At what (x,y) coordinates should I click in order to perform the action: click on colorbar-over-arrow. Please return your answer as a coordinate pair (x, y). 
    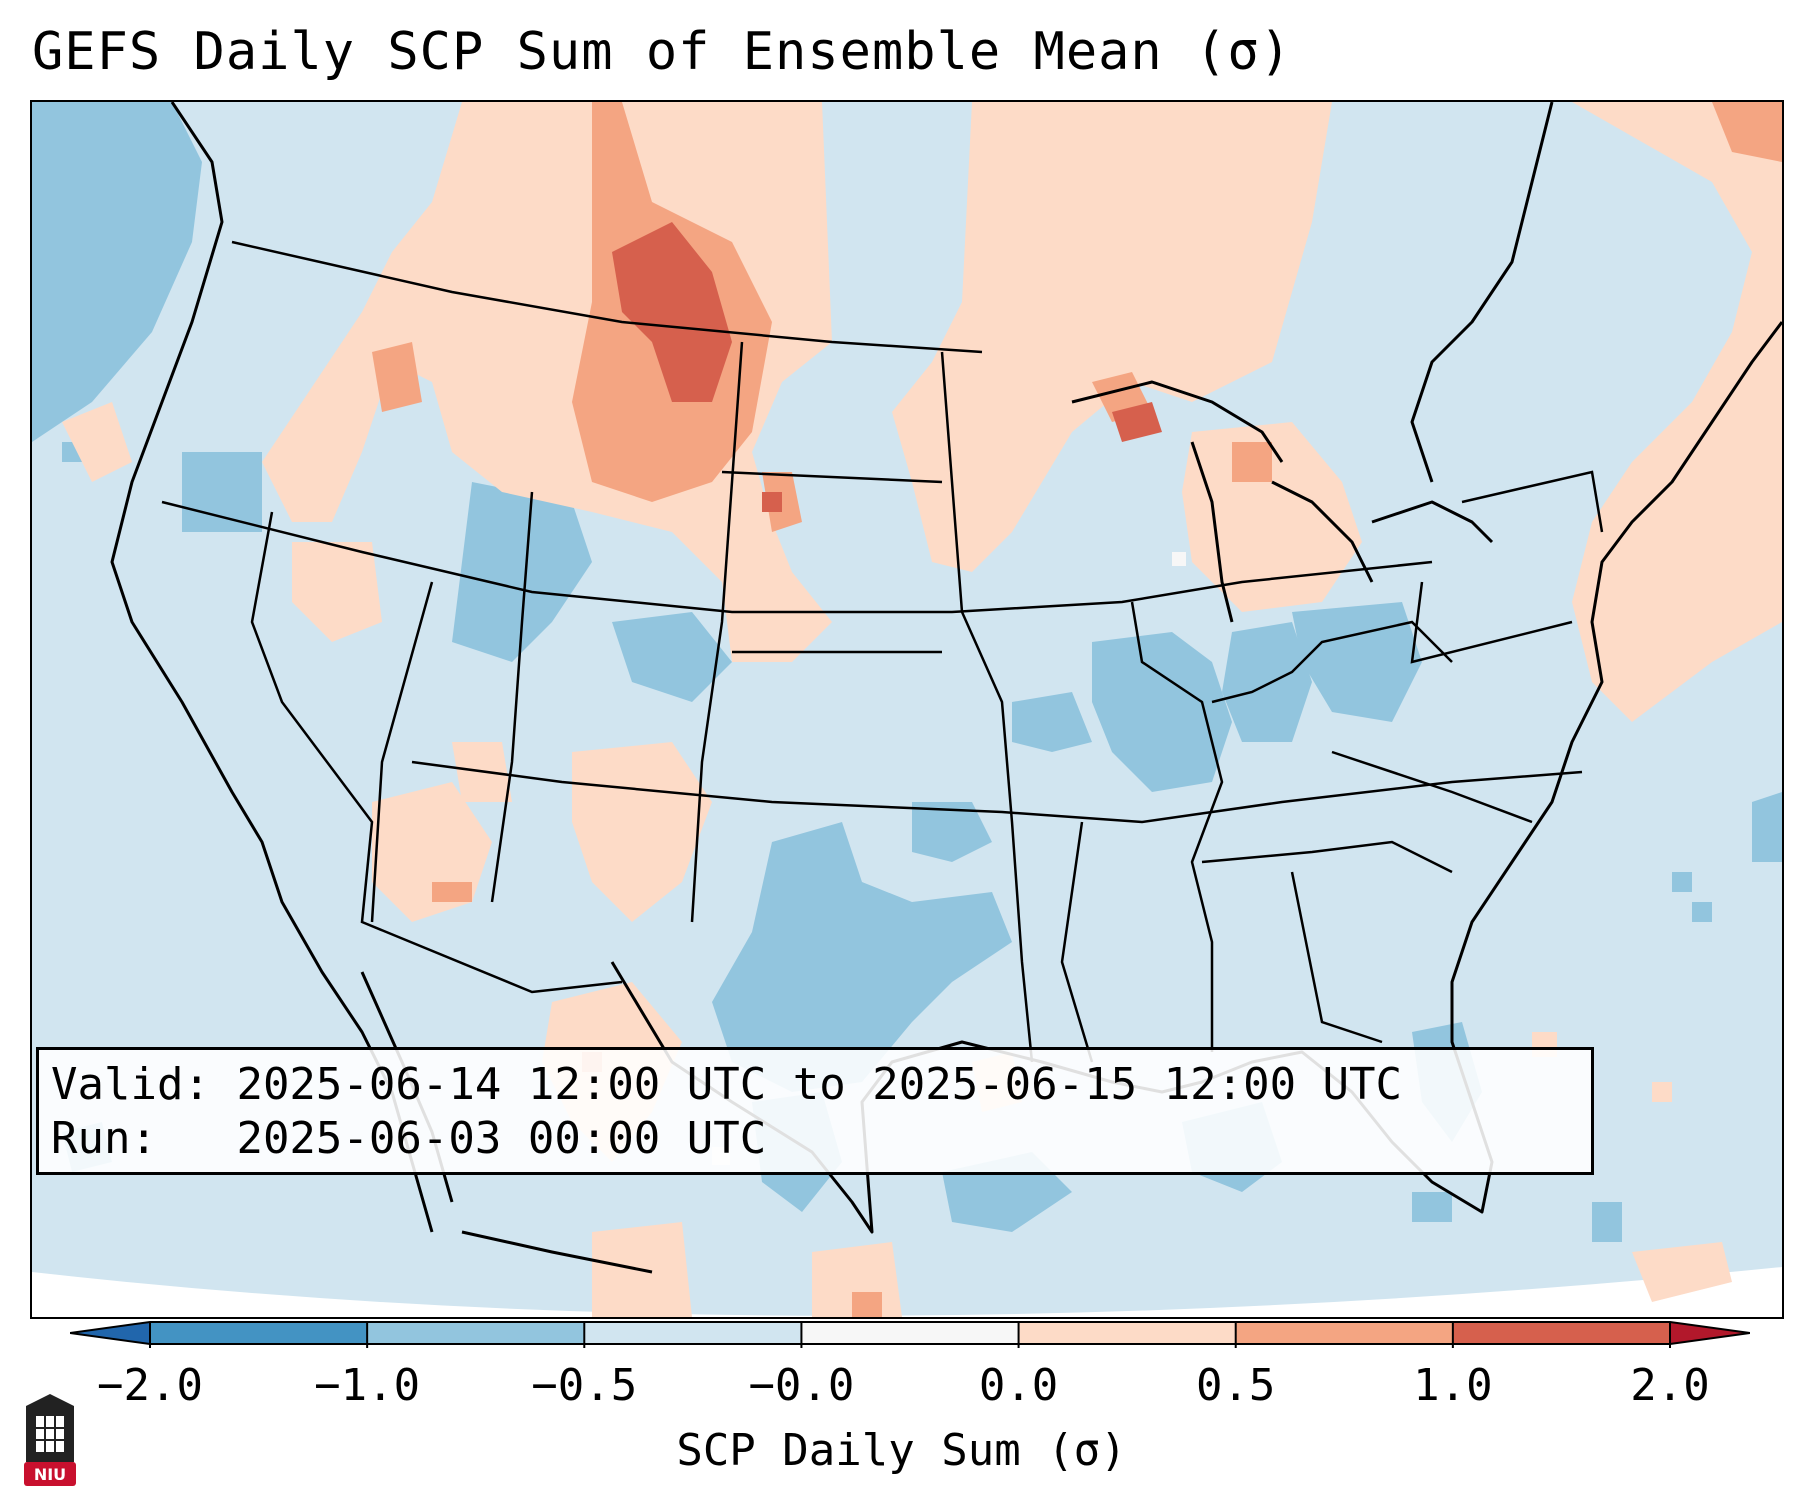
    Looking at the image, I should click on (1710, 1333).